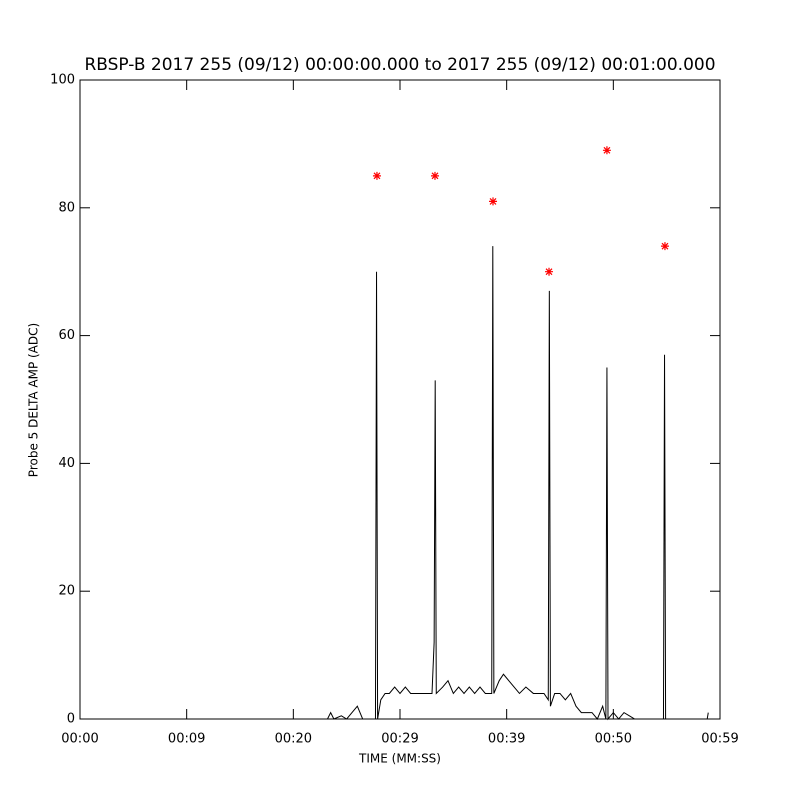  Describe the element at coordinates (719, 739) in the screenshot. I see `x-tick-label: 00:59` at that location.